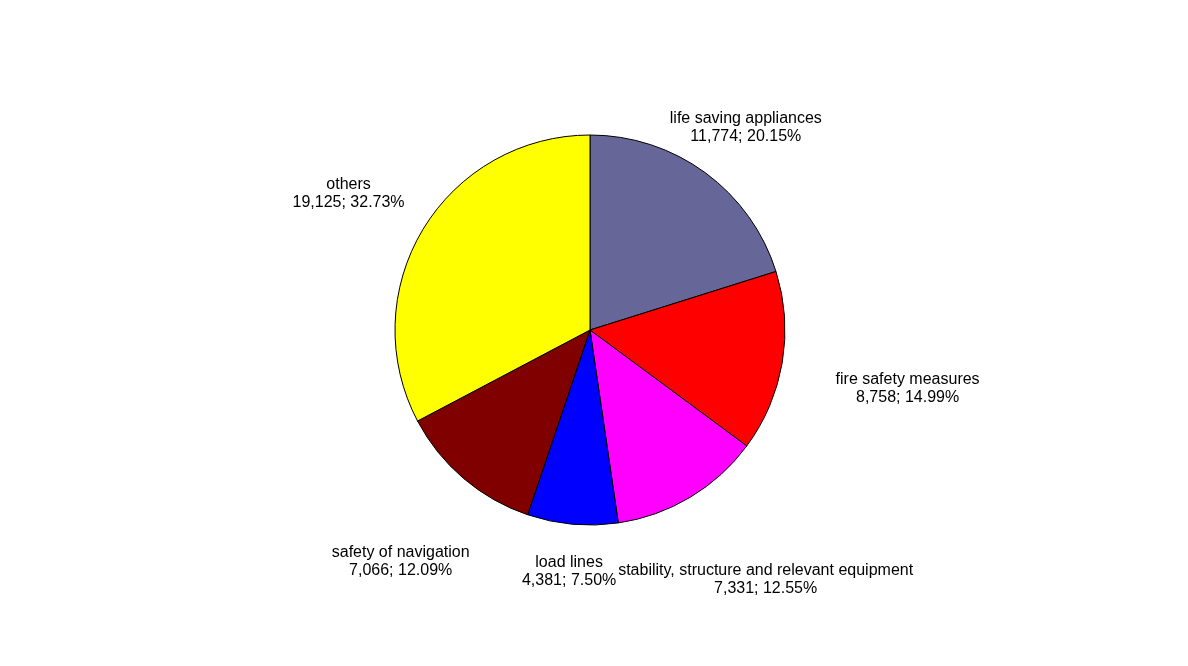  Describe the element at coordinates (400, 552) in the screenshot. I see `slice-label: safety of navigation` at that location.